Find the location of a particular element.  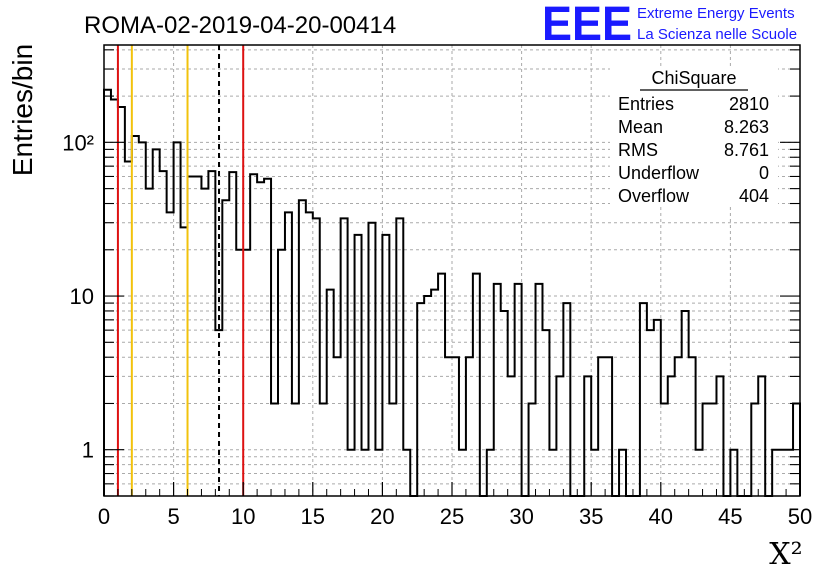

stats-value: 2810 is located at coordinates (749, 104).